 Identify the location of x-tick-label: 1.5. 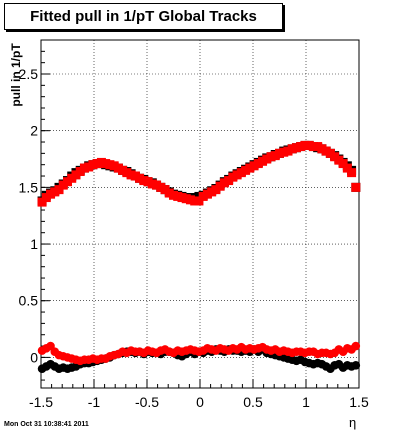
(359, 402).